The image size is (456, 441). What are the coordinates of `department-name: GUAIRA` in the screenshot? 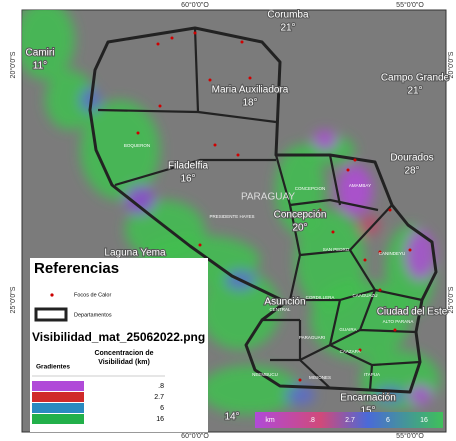 It's located at (347, 329).